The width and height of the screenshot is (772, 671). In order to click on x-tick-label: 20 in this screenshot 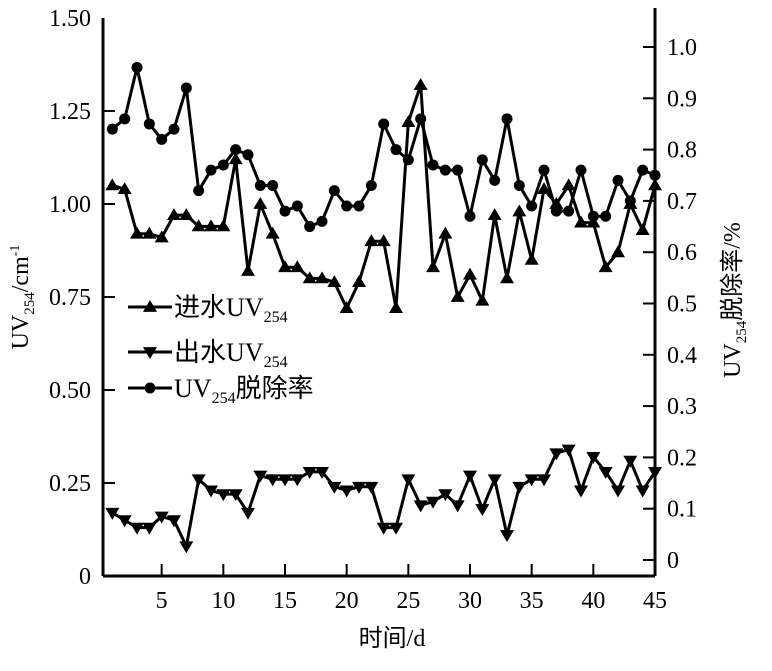, I will do `click(347, 601)`.